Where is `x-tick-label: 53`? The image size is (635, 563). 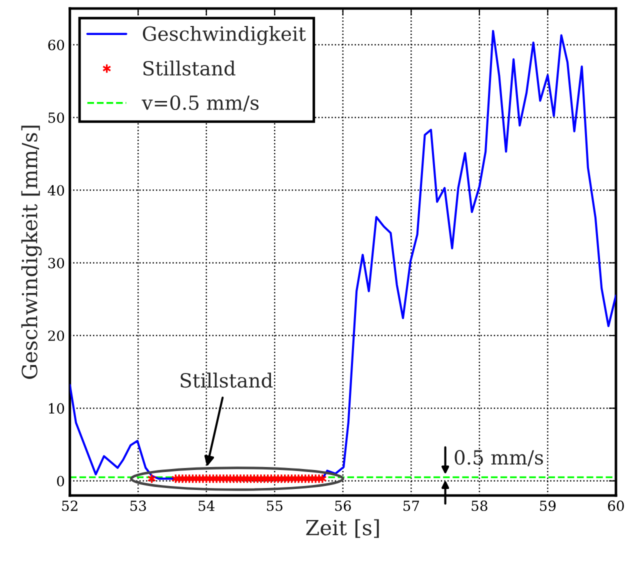
x-tick-label: 53 is located at coordinates (138, 506).